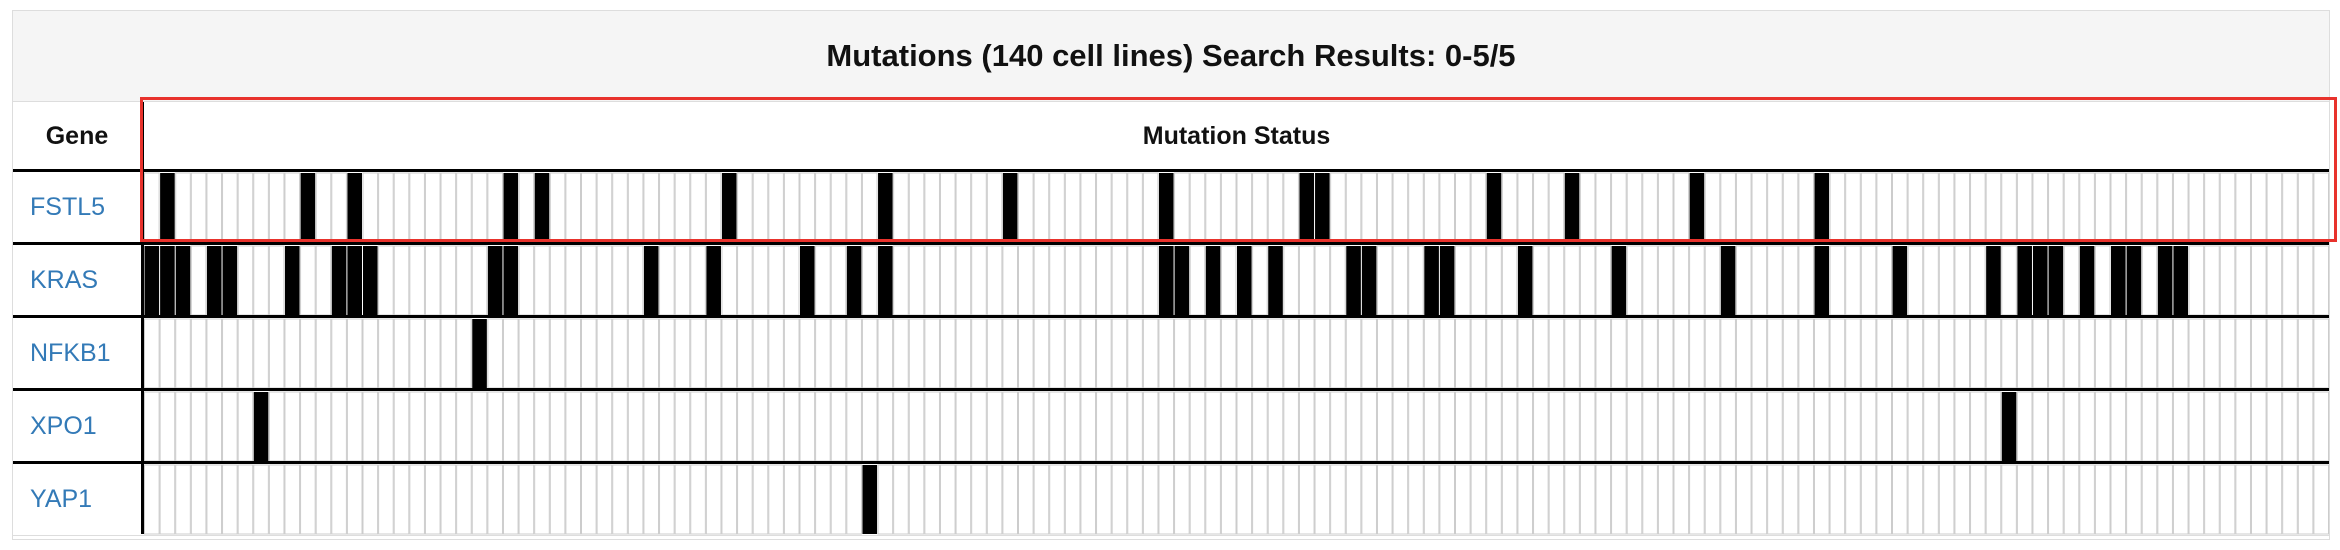 This screenshot has width=2340, height=550. Describe the element at coordinates (61, 498) in the screenshot. I see `gene-link-yap1: YAP1` at that location.